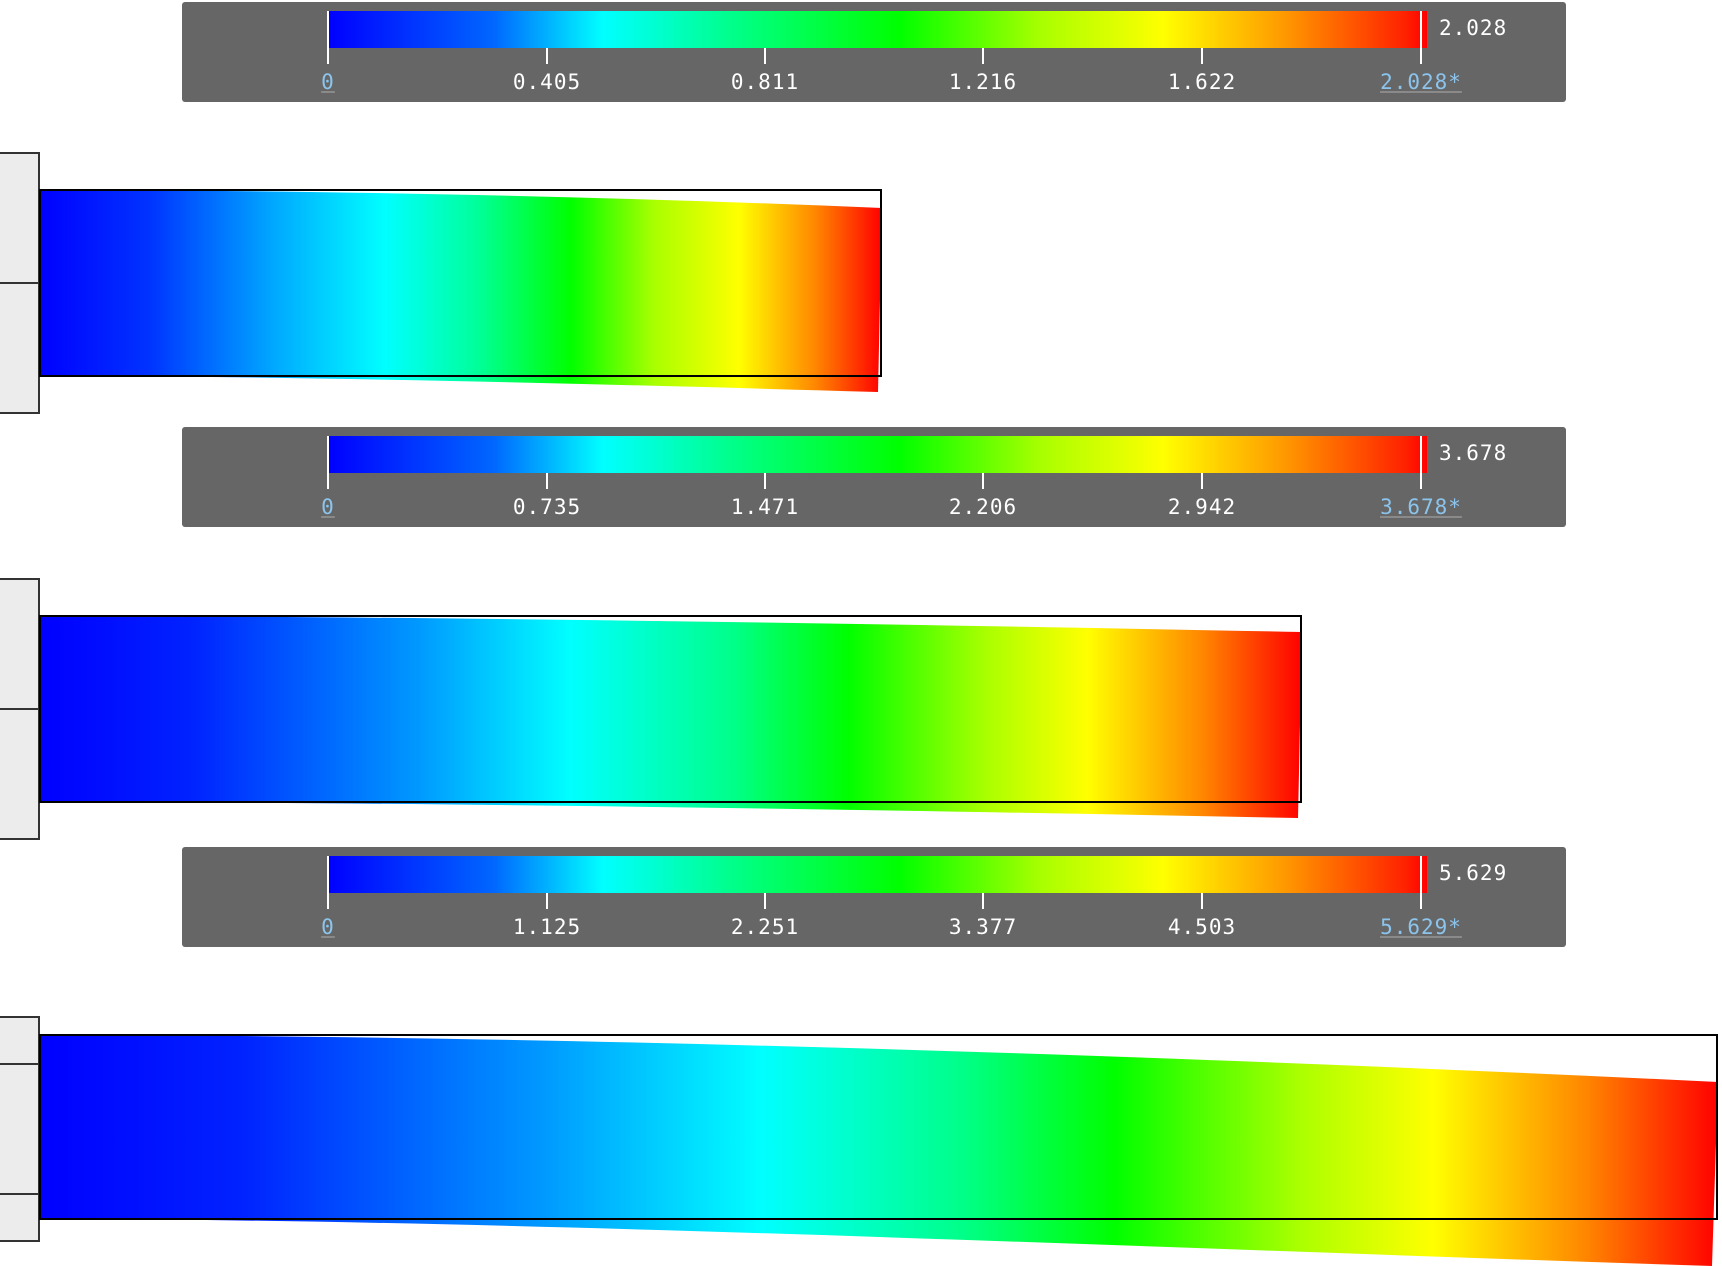  Describe the element at coordinates (547, 507) in the screenshot. I see `colorbar-tick-label: 0.735` at that location.